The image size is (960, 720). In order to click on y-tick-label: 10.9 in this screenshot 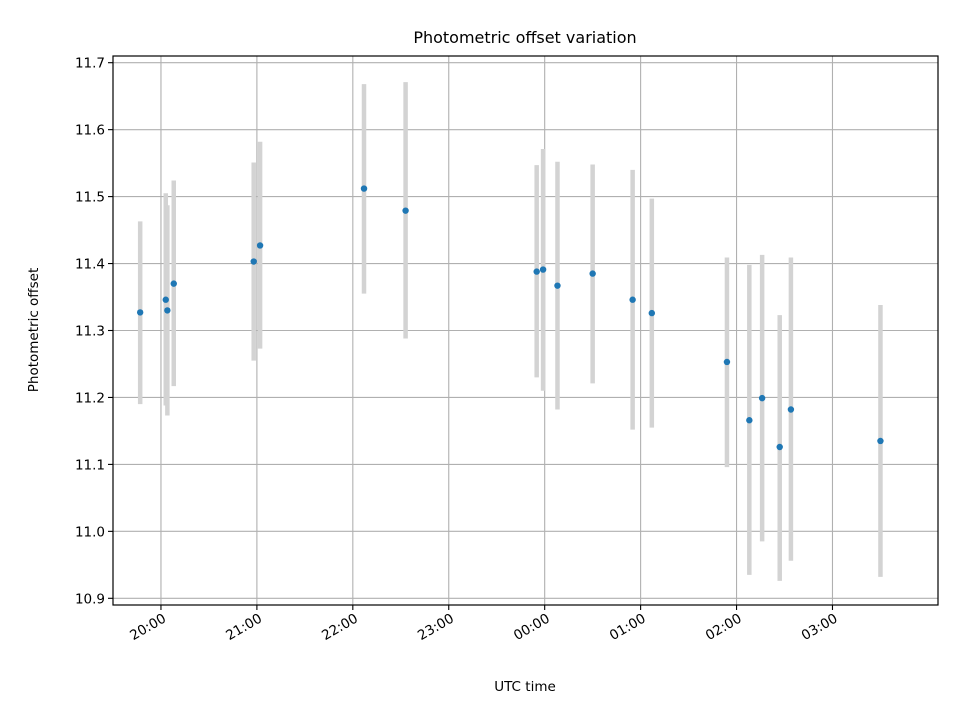, I will do `click(90, 599)`.